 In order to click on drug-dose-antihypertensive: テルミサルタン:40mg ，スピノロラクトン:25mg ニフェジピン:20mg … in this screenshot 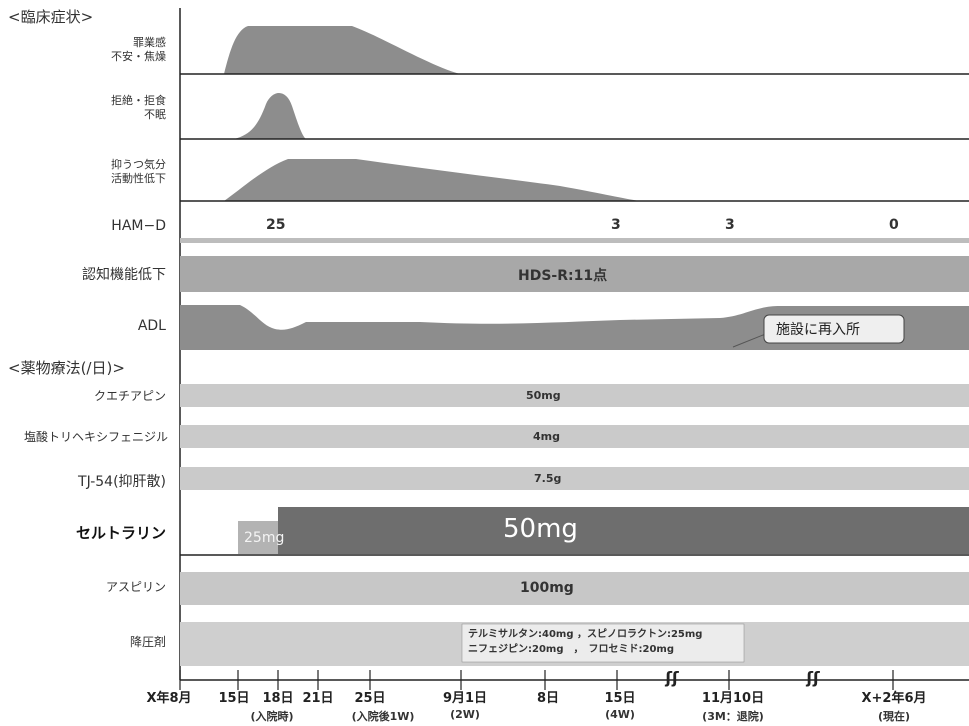, I will do `click(585, 642)`.